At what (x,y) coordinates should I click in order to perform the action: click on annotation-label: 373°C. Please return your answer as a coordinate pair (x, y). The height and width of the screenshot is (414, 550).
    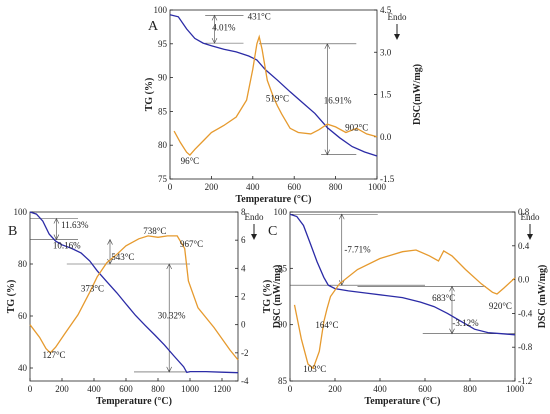
    Looking at the image, I should click on (92, 288).